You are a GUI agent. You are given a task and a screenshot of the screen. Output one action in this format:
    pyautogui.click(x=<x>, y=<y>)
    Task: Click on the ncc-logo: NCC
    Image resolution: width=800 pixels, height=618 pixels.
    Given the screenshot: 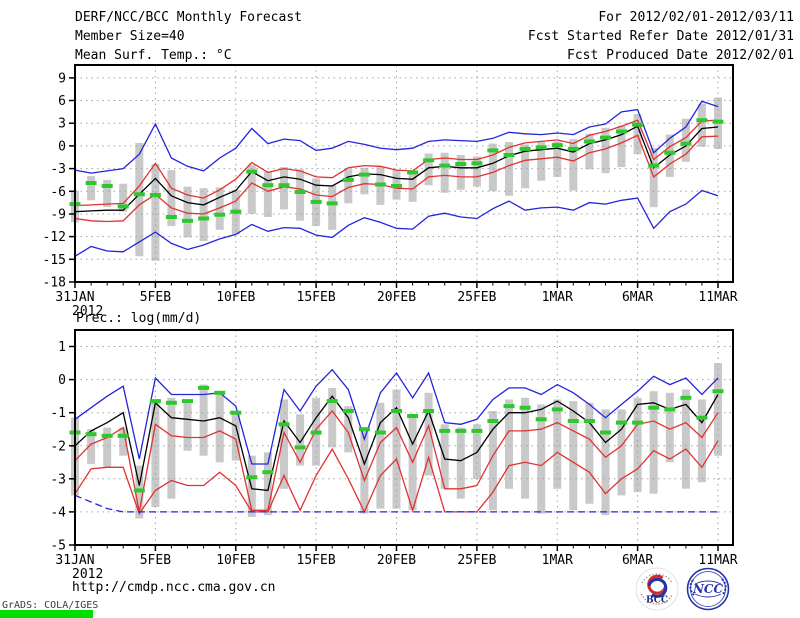 What is the action you would take?
    pyautogui.click(x=708, y=589)
    